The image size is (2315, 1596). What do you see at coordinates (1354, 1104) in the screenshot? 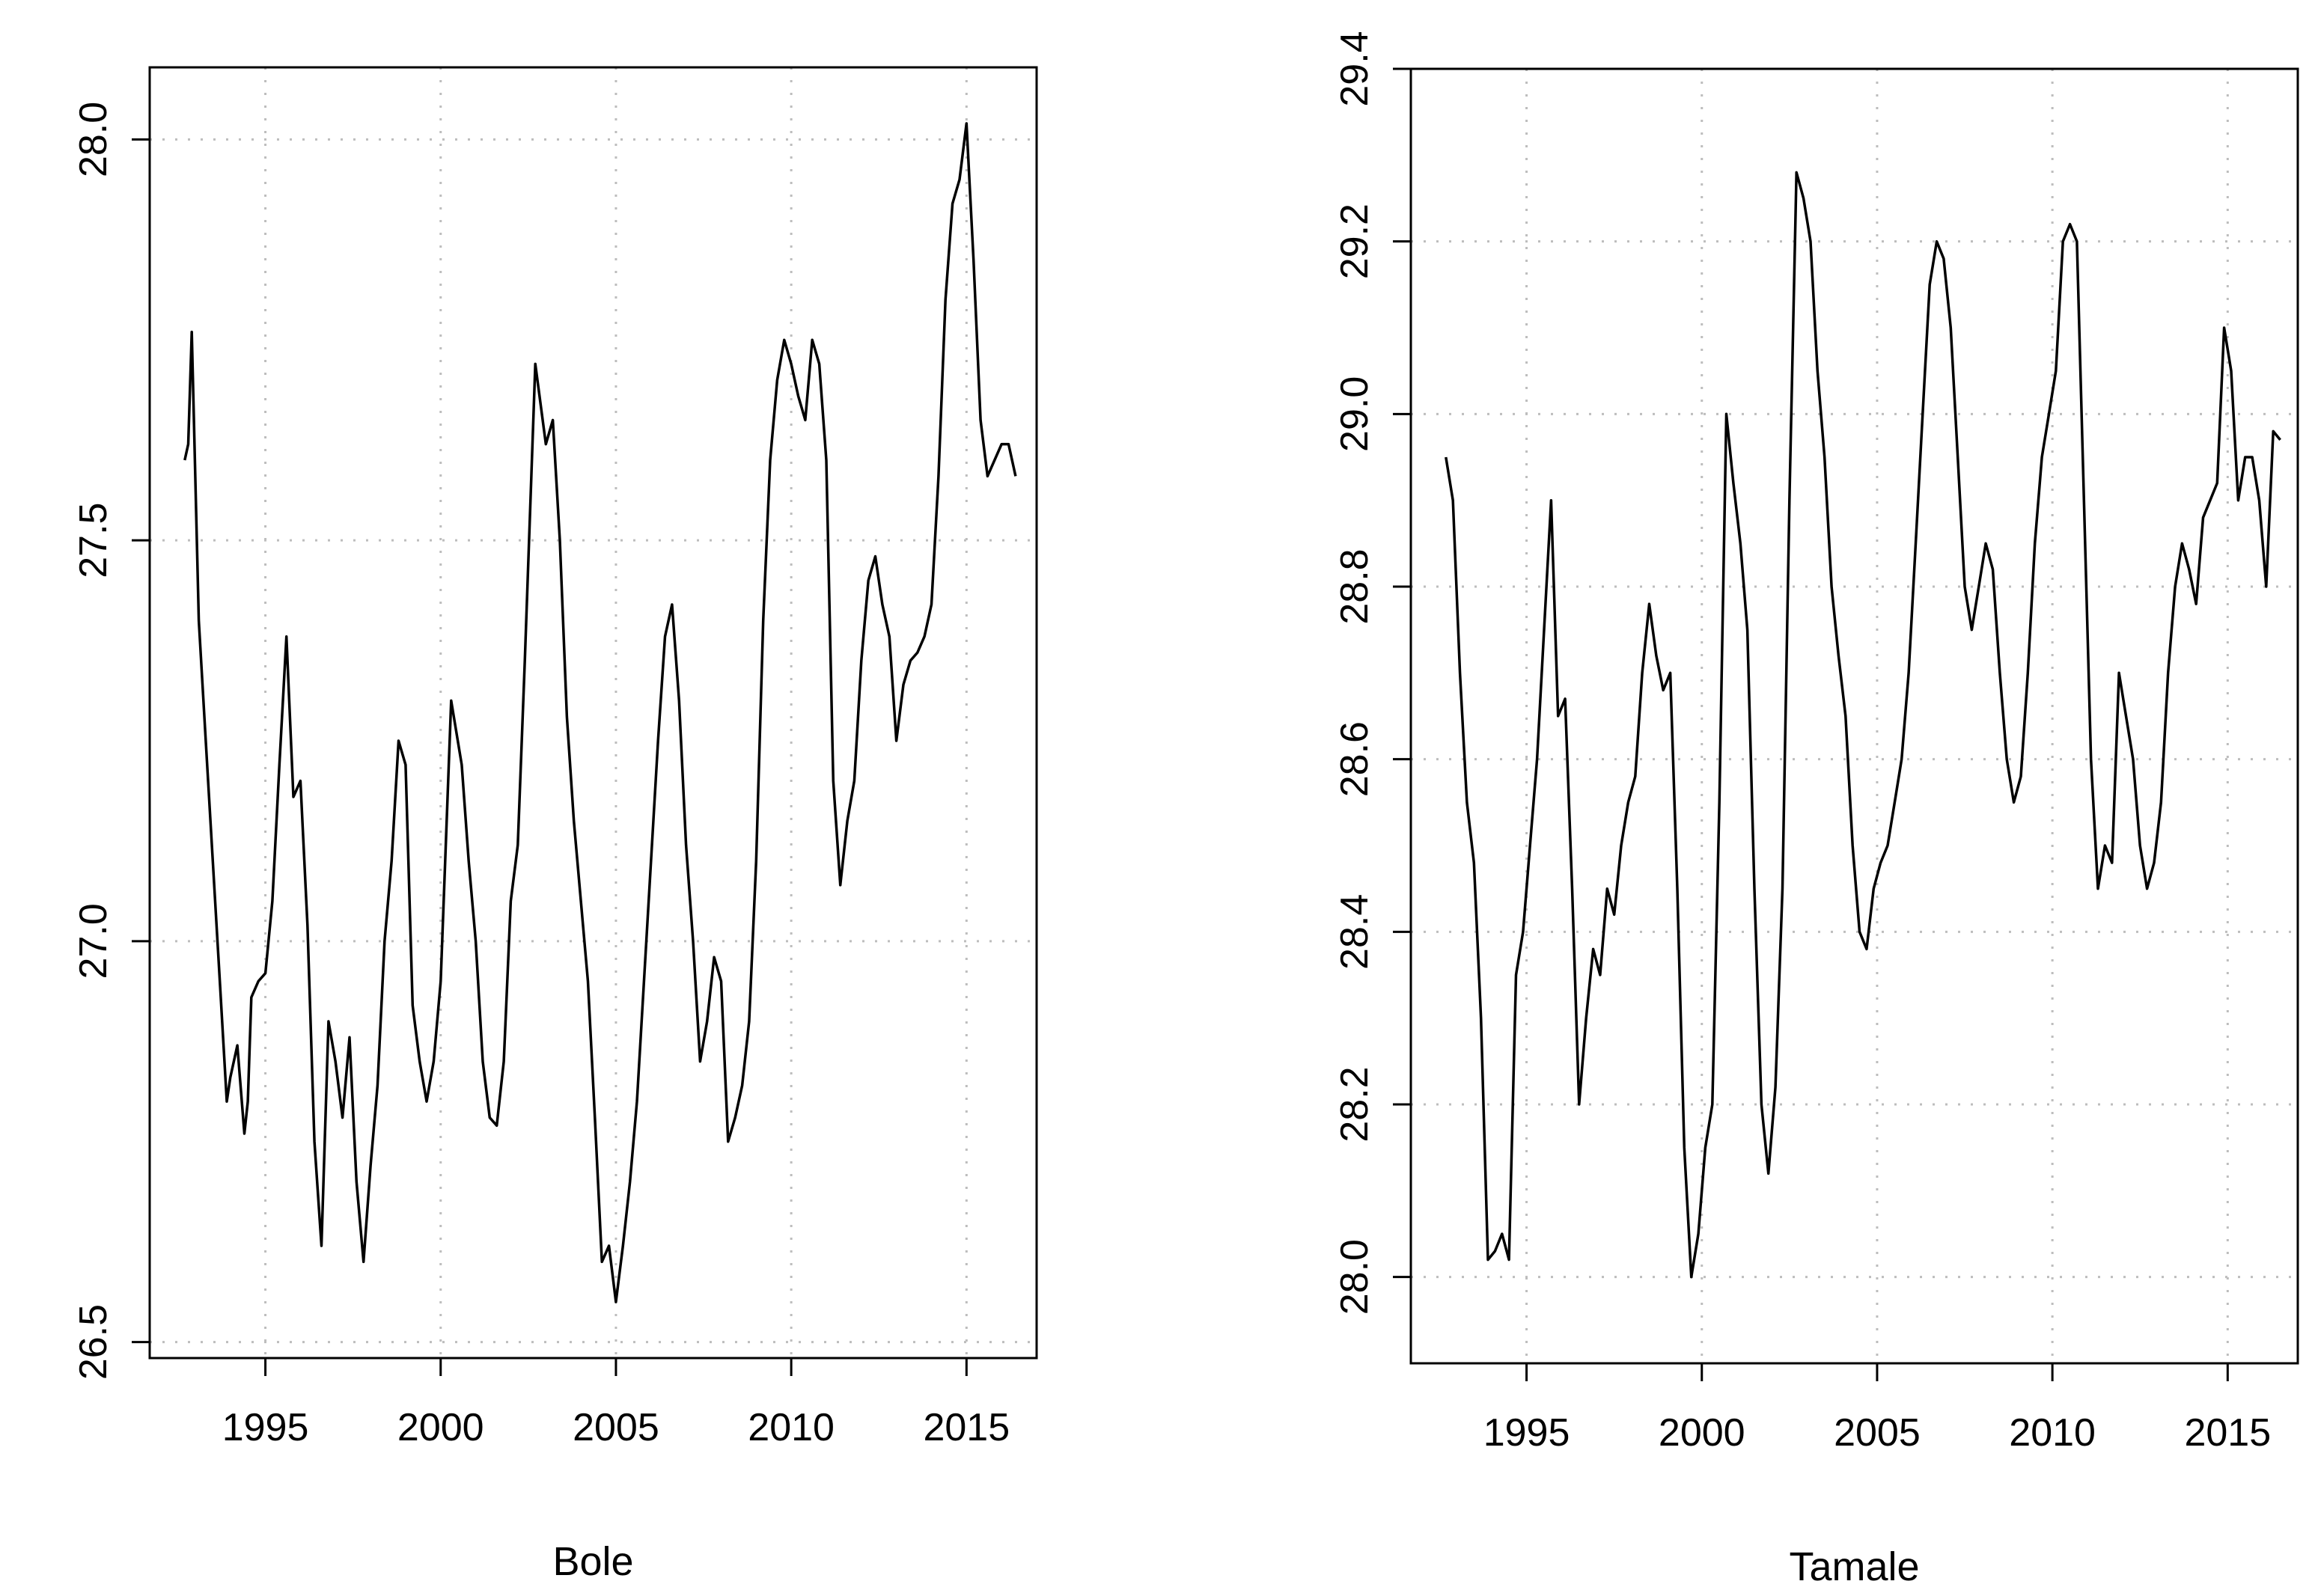
I see `y-tick-label: 28.2` at bounding box center [1354, 1104].